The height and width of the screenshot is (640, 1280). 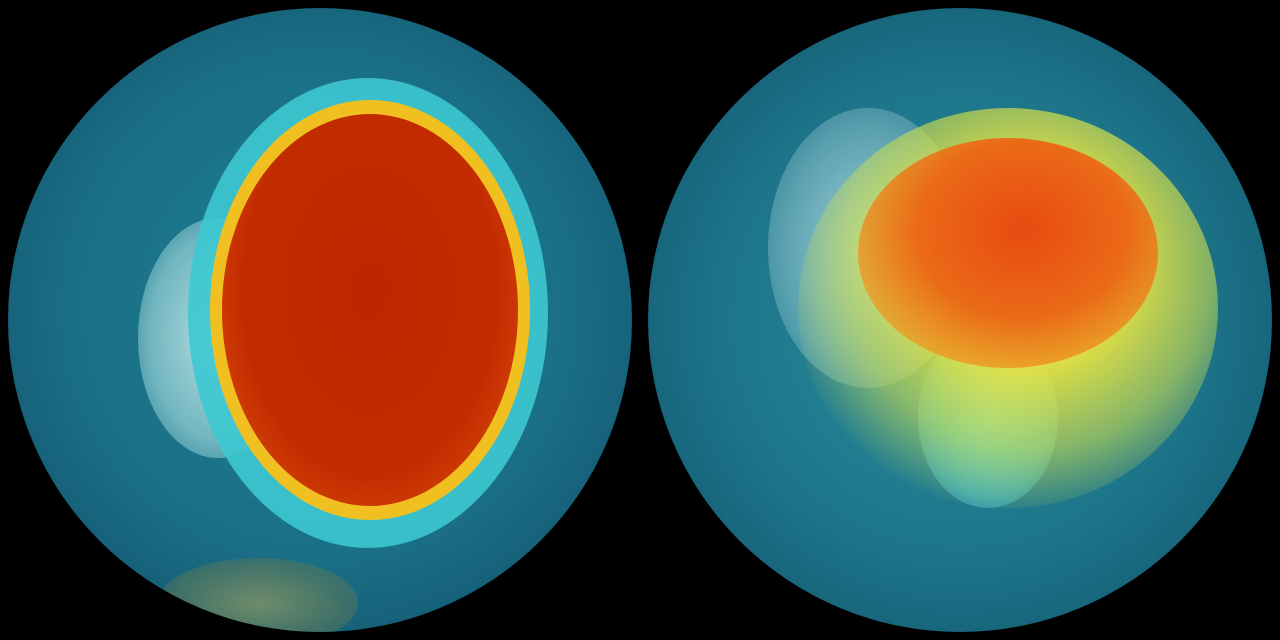 I want to click on antarctica-edge, so click(x=258, y=595).